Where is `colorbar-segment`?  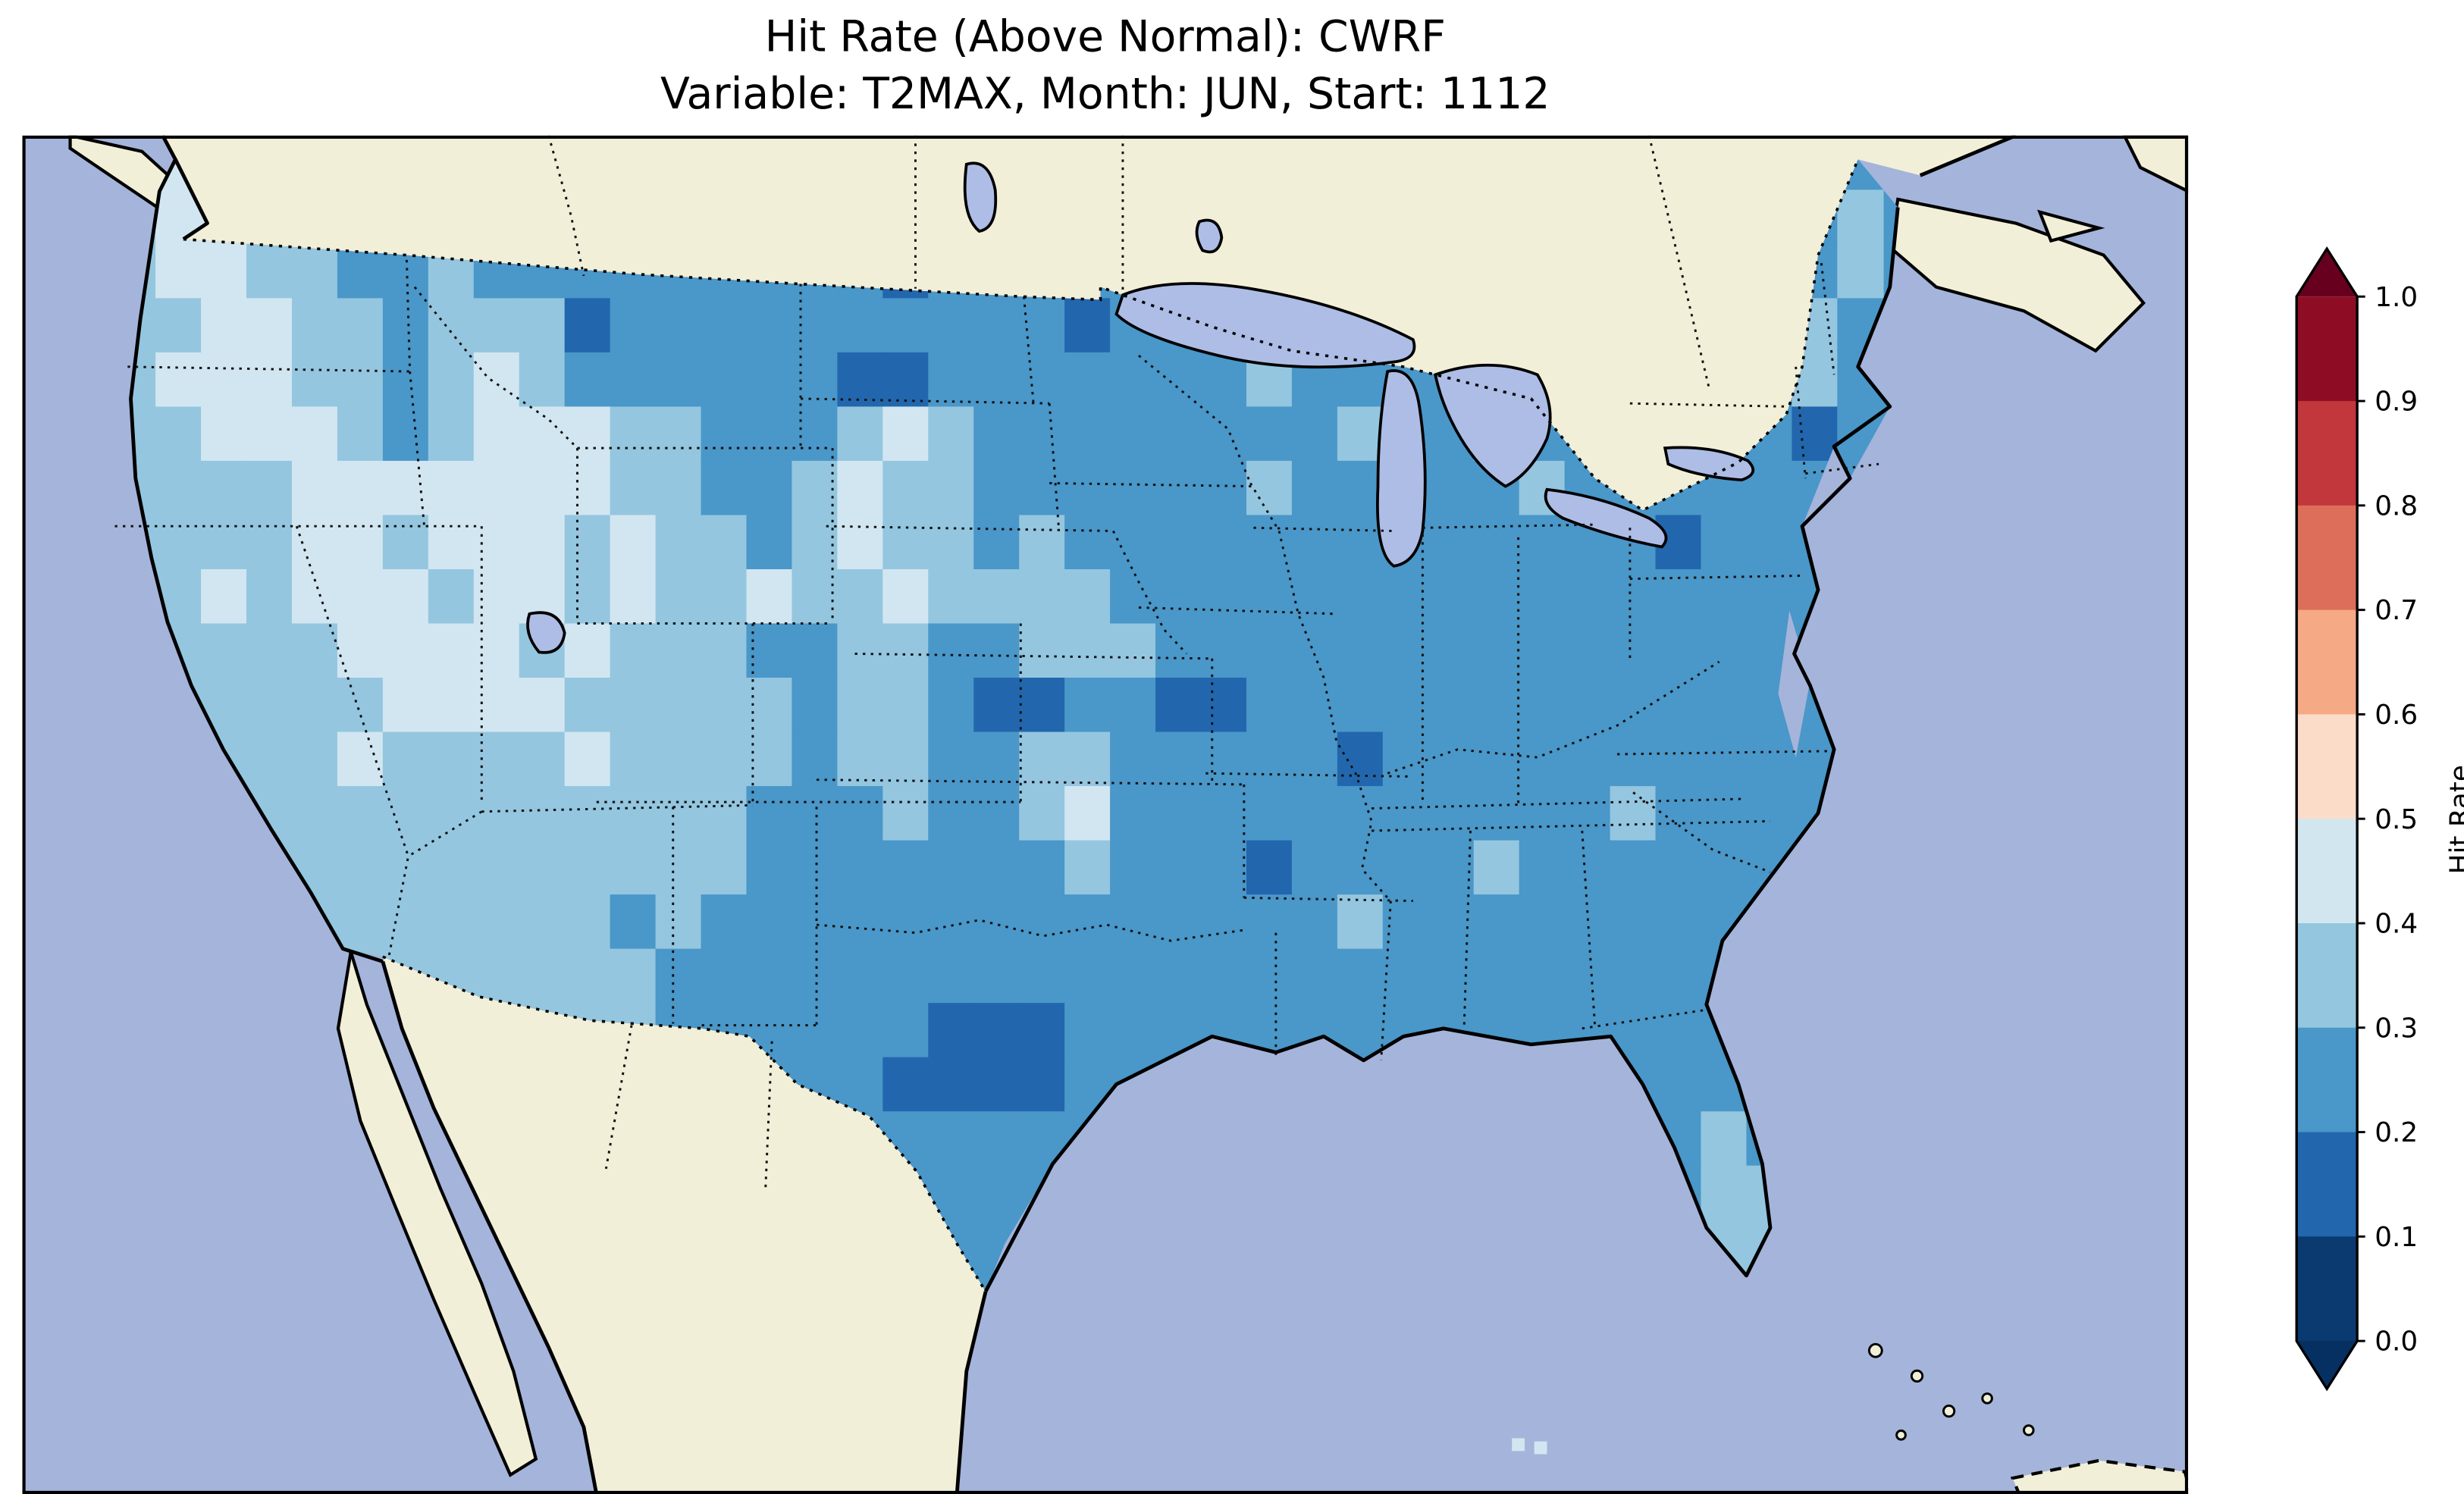 colorbar-segment is located at coordinates (2327, 453).